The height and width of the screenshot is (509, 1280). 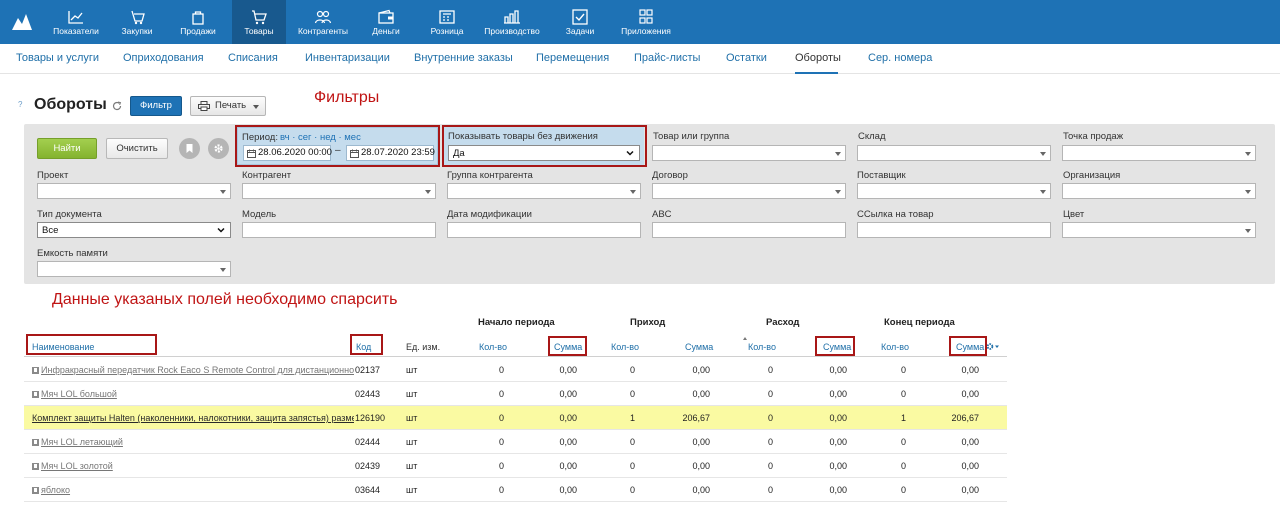 What do you see at coordinates (35, 370) in the screenshot?
I see `product-type-icon` at bounding box center [35, 370].